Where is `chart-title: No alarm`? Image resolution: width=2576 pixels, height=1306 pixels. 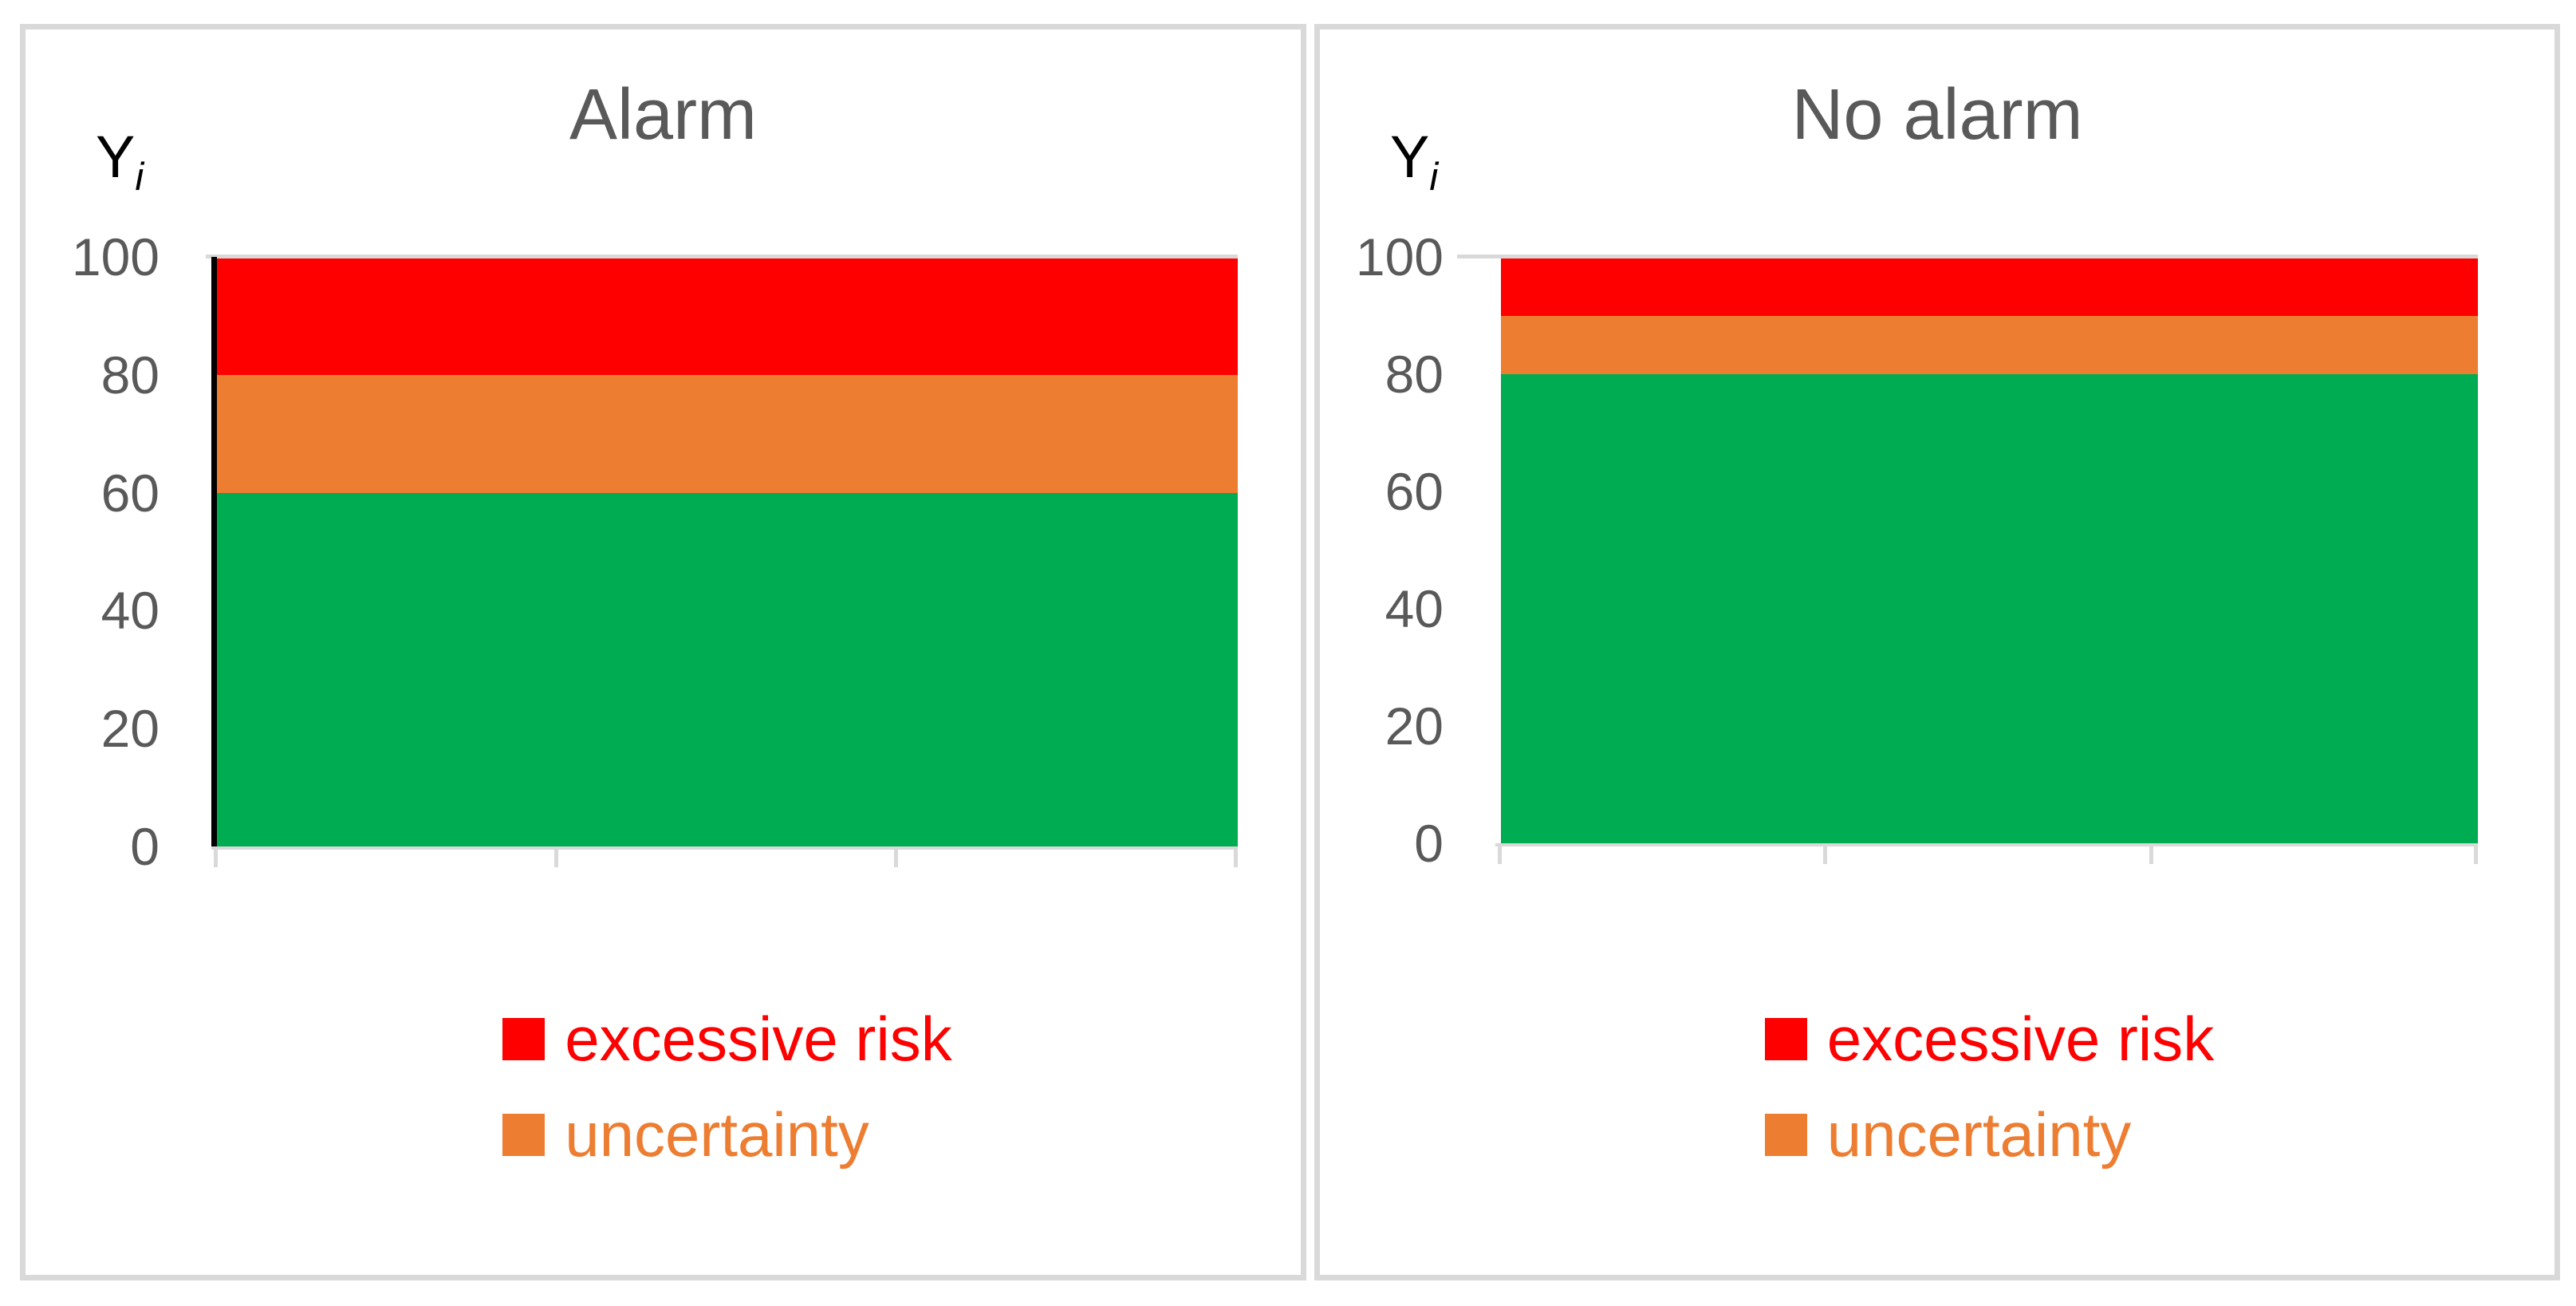
chart-title: No alarm is located at coordinates (1937, 115).